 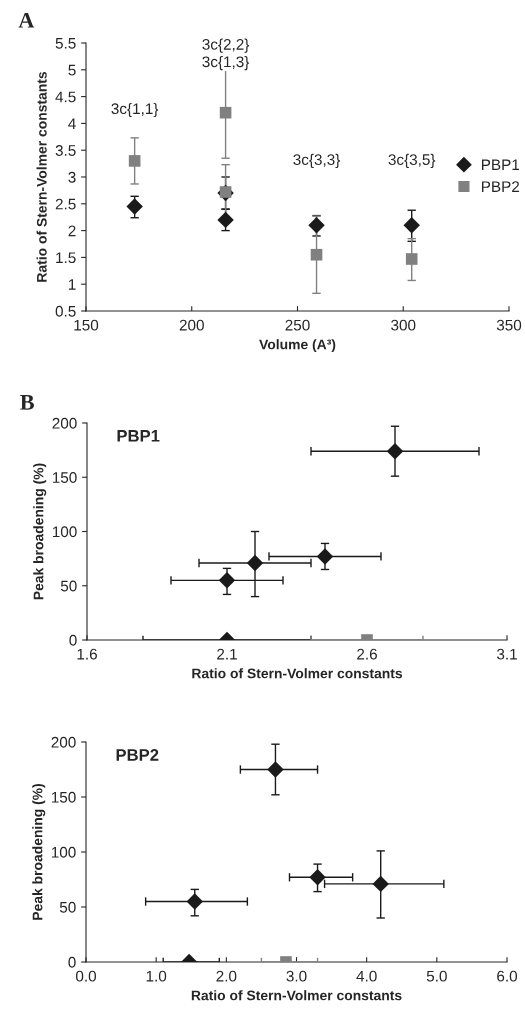 What do you see at coordinates (72, 70) in the screenshot?
I see `y-tick-label: 5` at bounding box center [72, 70].